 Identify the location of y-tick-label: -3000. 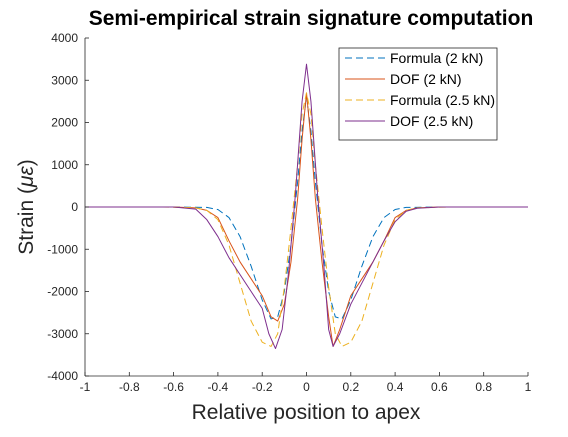
(62, 334).